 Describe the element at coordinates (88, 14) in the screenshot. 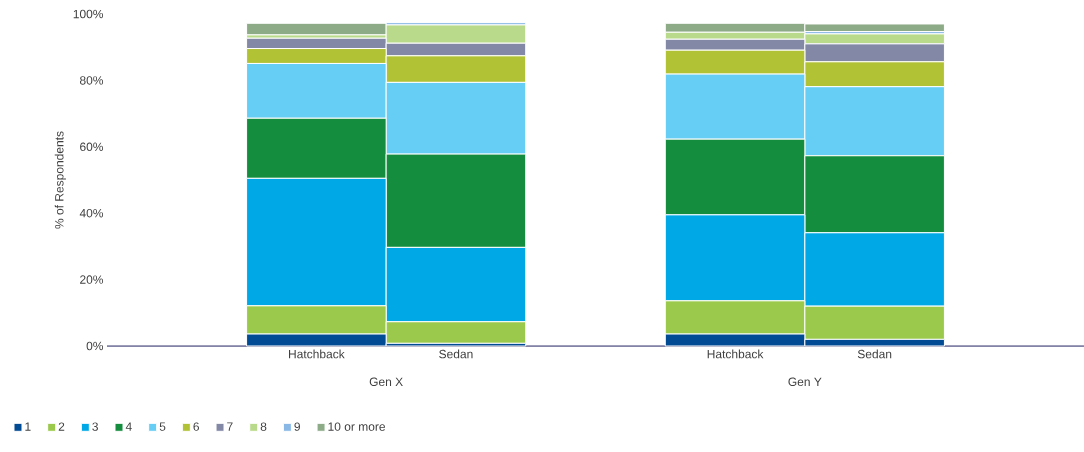

I see `y-tick-label: 100%` at that location.